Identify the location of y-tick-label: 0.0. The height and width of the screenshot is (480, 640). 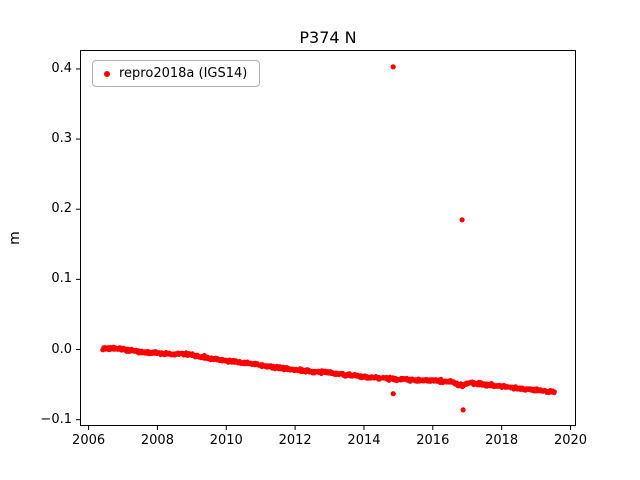
(61, 349).